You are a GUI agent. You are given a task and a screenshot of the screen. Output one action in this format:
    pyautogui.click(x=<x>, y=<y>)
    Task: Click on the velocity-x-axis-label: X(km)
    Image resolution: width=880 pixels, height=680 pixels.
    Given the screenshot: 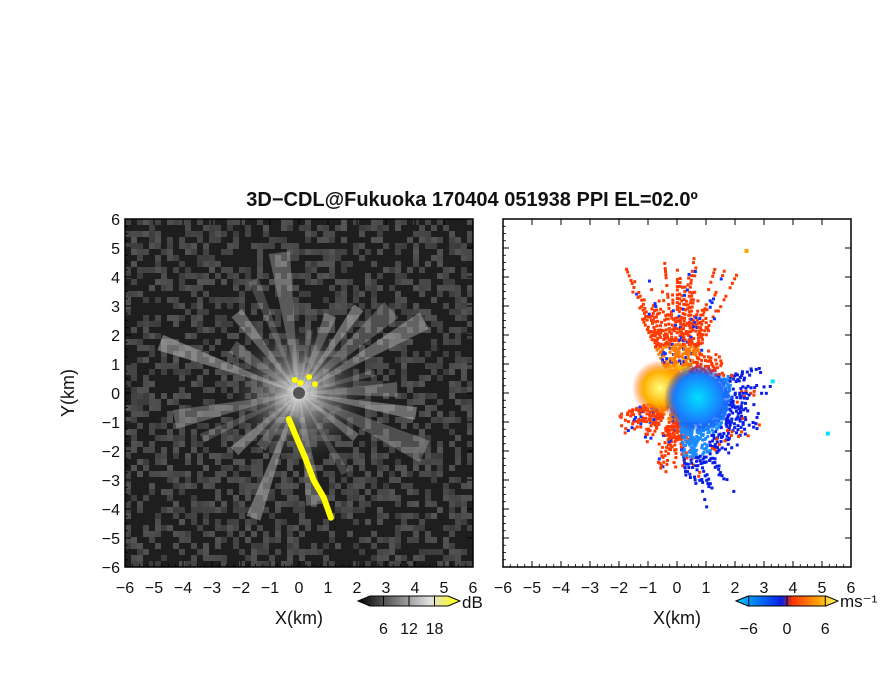 What is the action you would take?
    pyautogui.click(x=677, y=618)
    